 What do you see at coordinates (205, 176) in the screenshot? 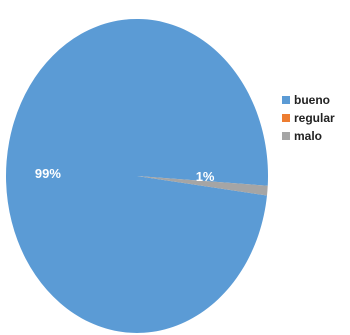
I see `data-label-malo: 1%` at bounding box center [205, 176].